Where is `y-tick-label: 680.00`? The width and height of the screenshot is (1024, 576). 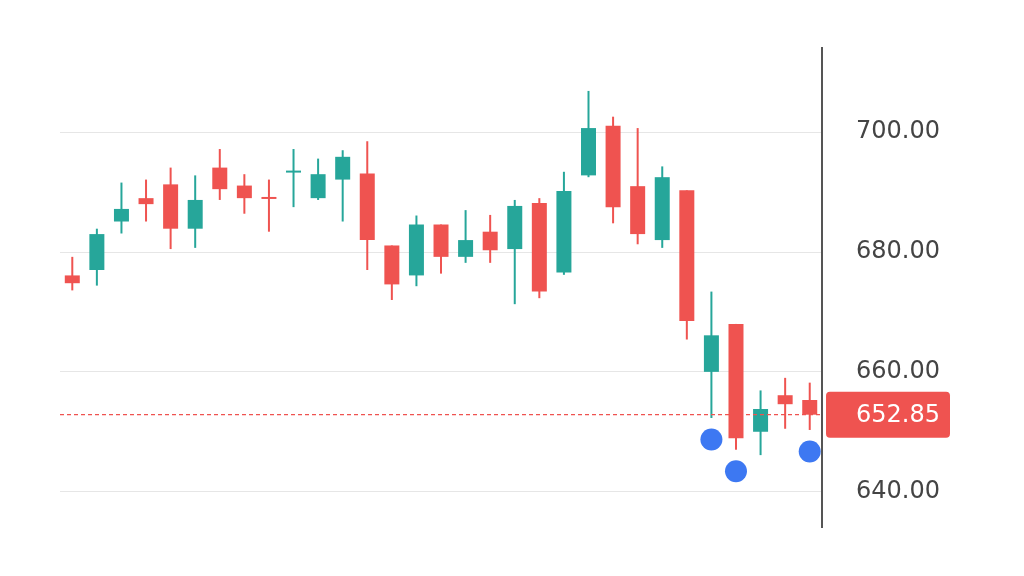 y-tick-label: 680.00 is located at coordinates (898, 250).